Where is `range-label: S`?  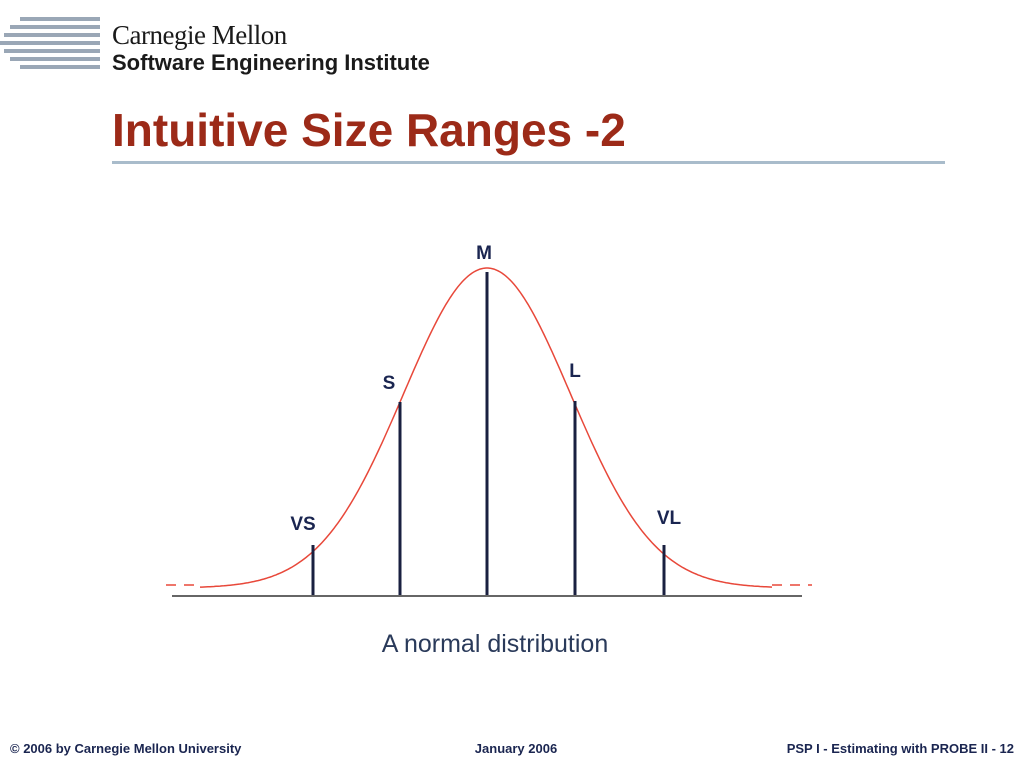
range-label: S is located at coordinates (389, 383).